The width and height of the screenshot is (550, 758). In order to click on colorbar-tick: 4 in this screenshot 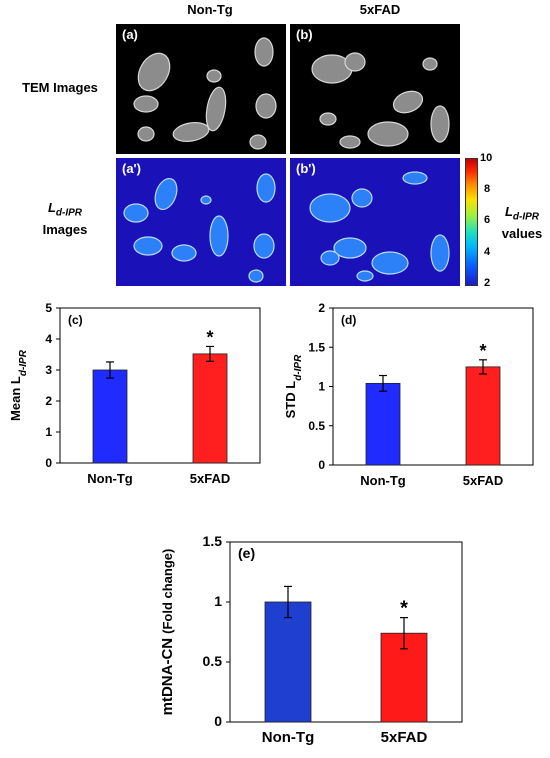, I will do `click(487, 252)`.